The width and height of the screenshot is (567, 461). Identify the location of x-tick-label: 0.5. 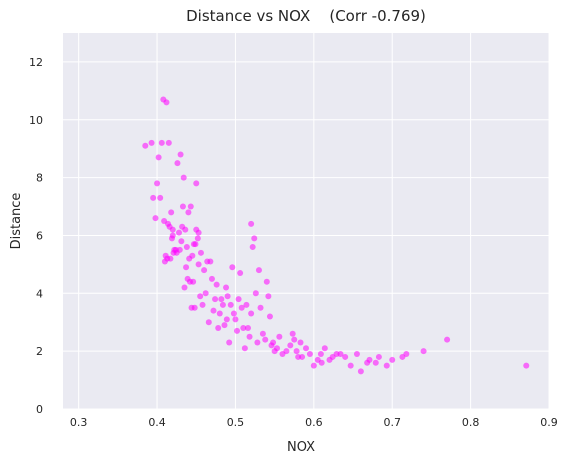
(236, 422).